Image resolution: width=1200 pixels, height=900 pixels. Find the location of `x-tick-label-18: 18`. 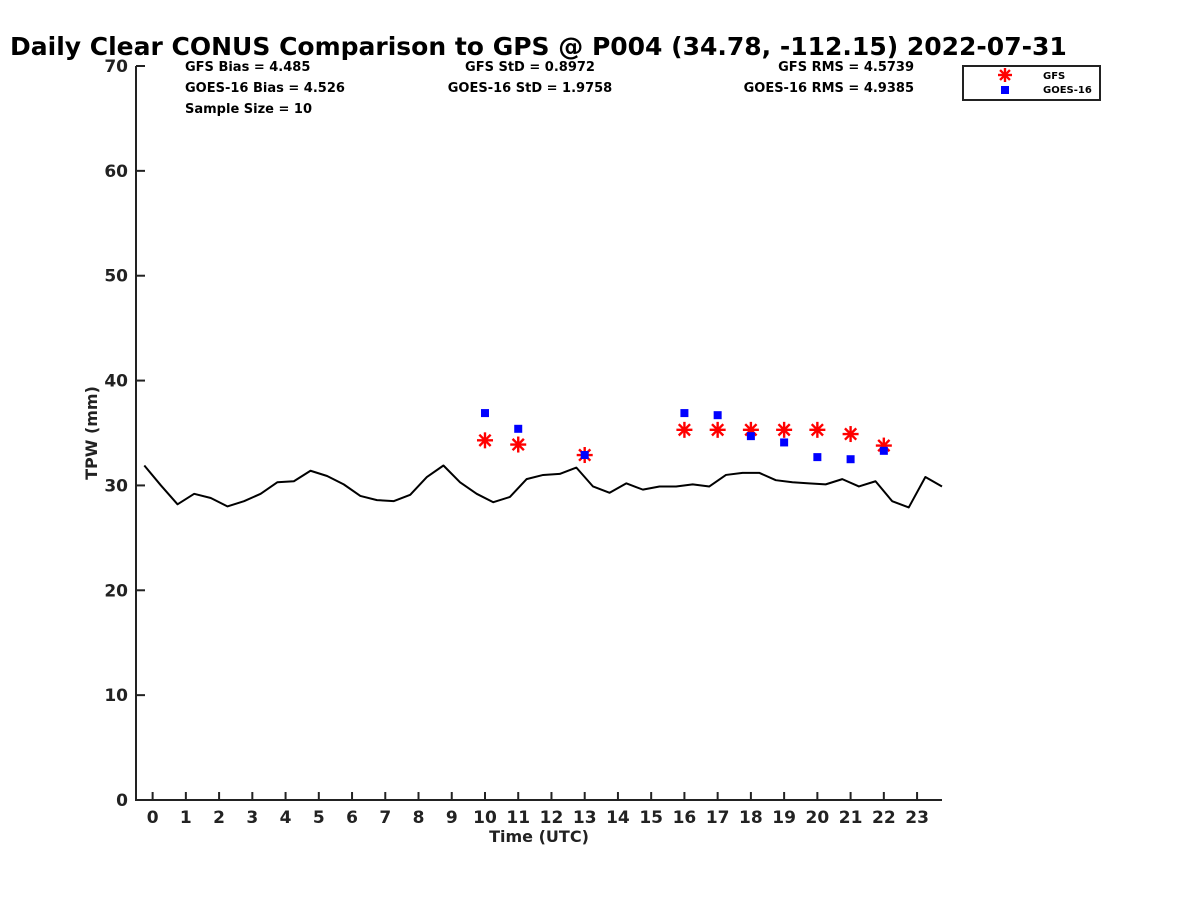

x-tick-label-18: 18 is located at coordinates (751, 818).